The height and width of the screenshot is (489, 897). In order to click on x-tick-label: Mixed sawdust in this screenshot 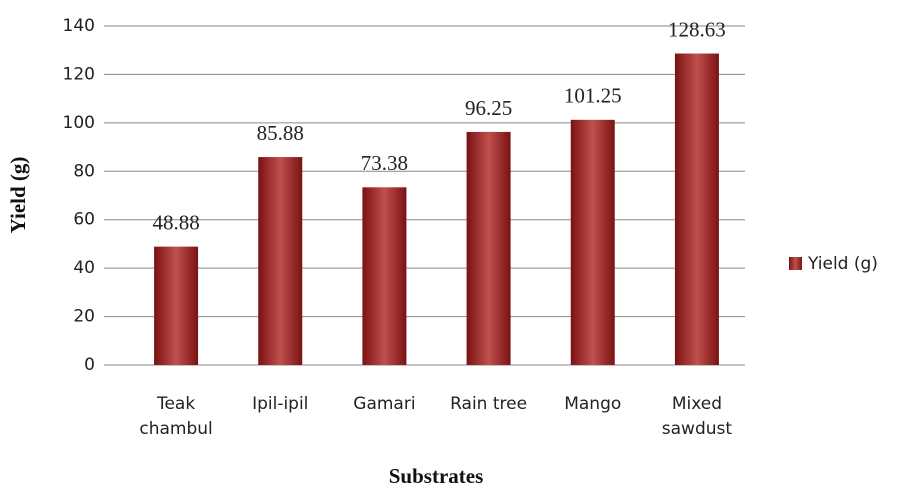, I will do `click(697, 416)`.